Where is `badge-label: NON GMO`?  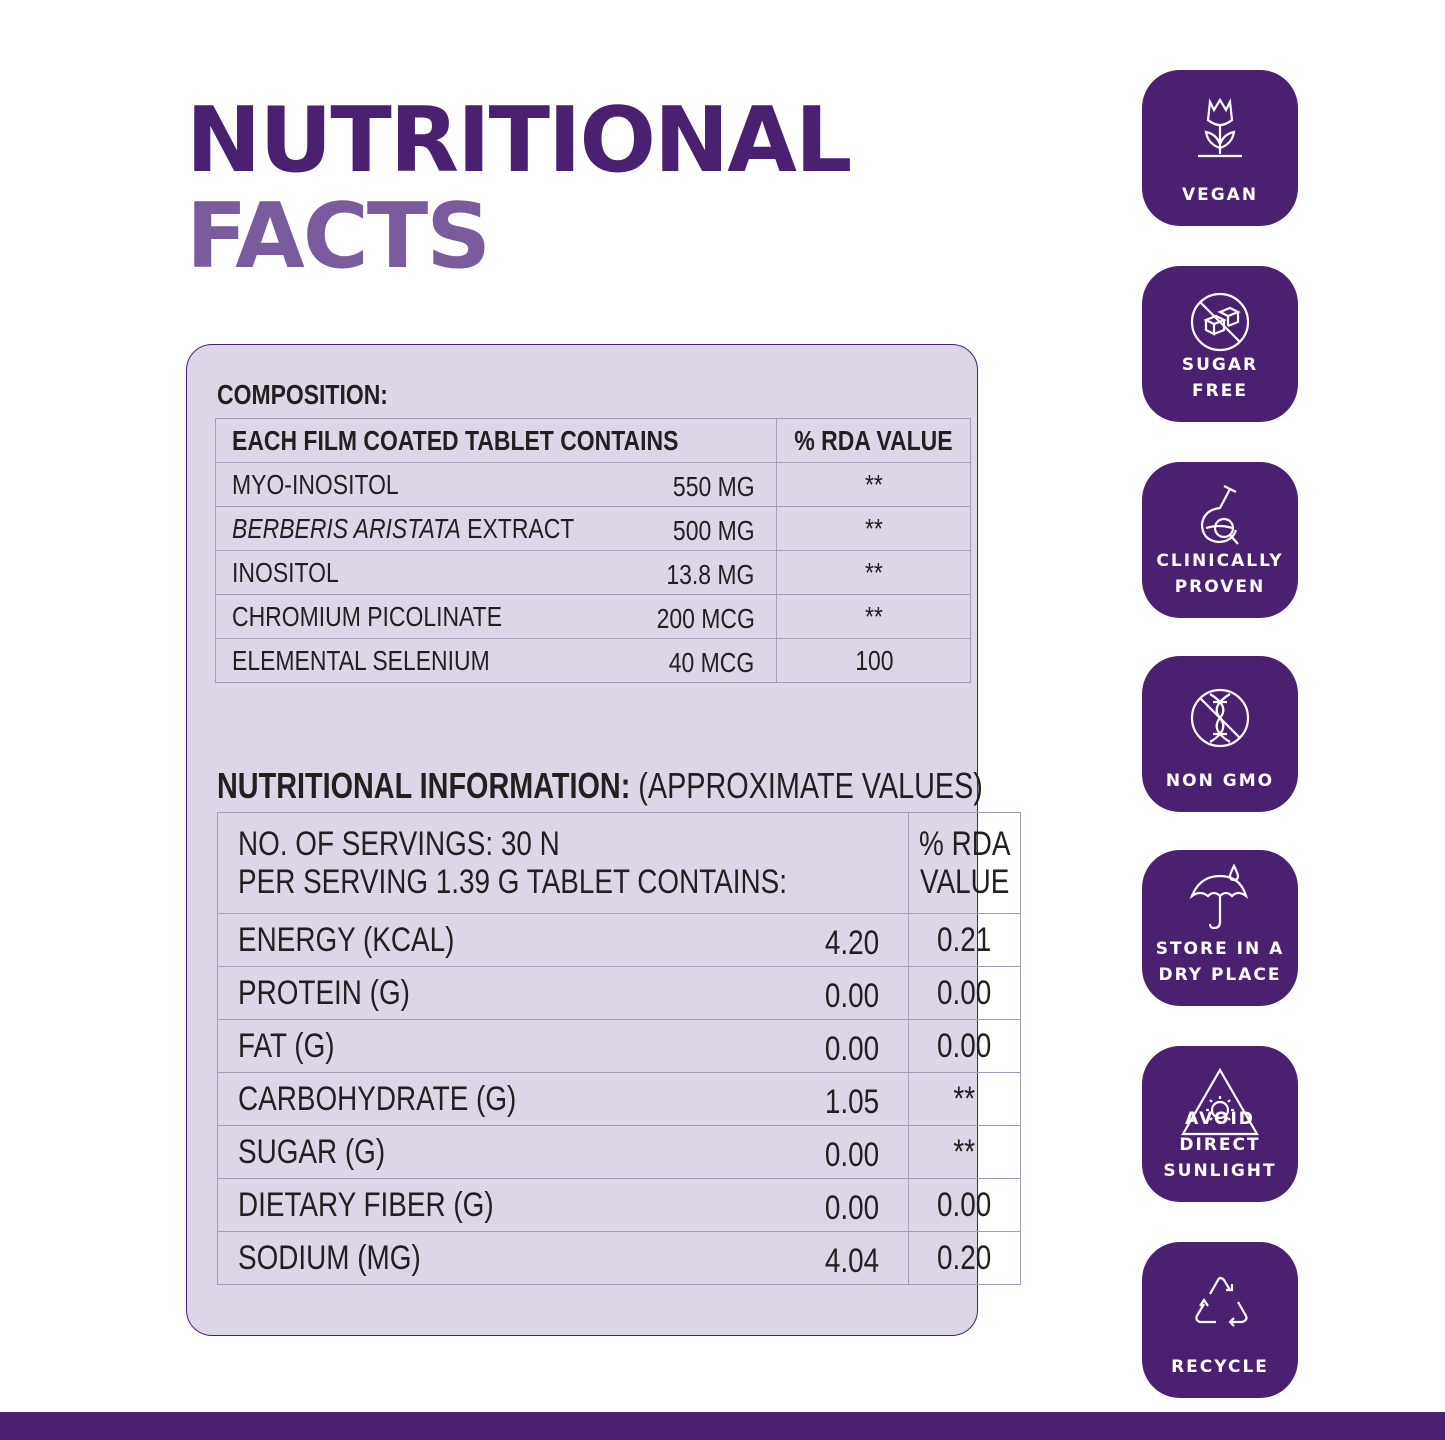
badge-label: NON GMO is located at coordinates (1220, 781).